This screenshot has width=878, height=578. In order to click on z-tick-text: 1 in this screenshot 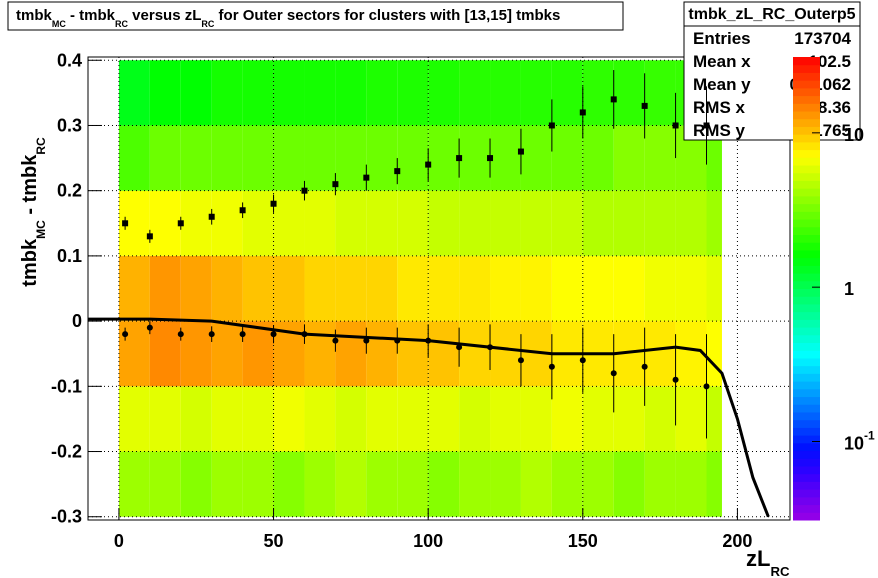, I will do `click(849, 289)`.